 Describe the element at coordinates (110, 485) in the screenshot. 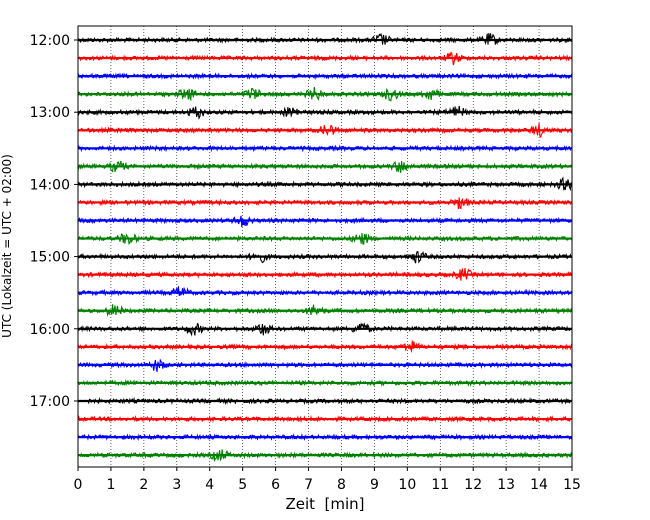

I see `x-tick-label-1: 1` at that location.